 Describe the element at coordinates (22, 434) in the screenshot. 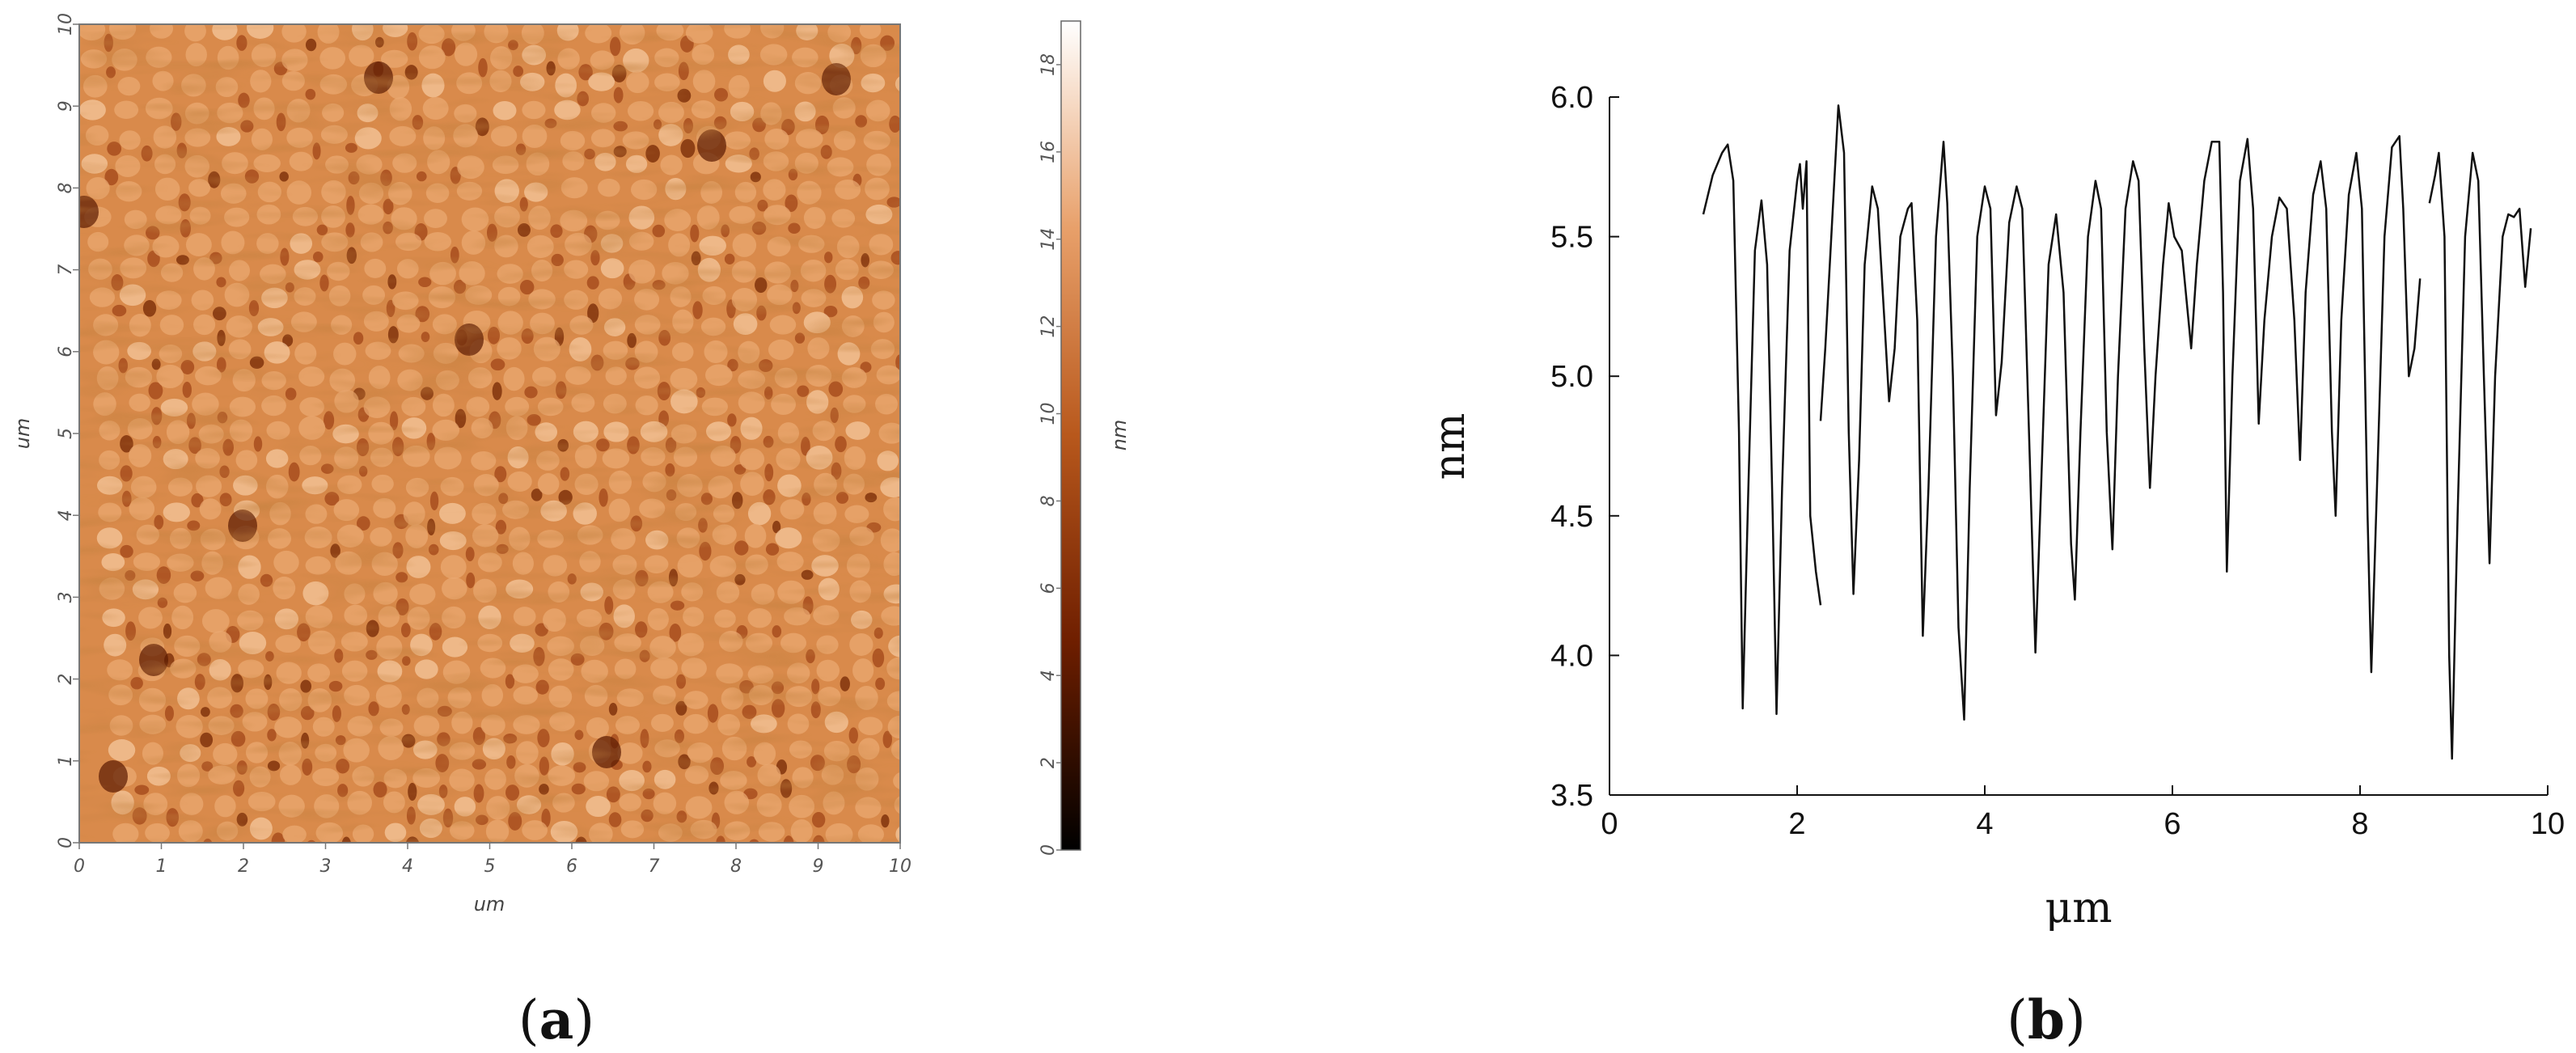

I see `afm-y-label: um` at that location.